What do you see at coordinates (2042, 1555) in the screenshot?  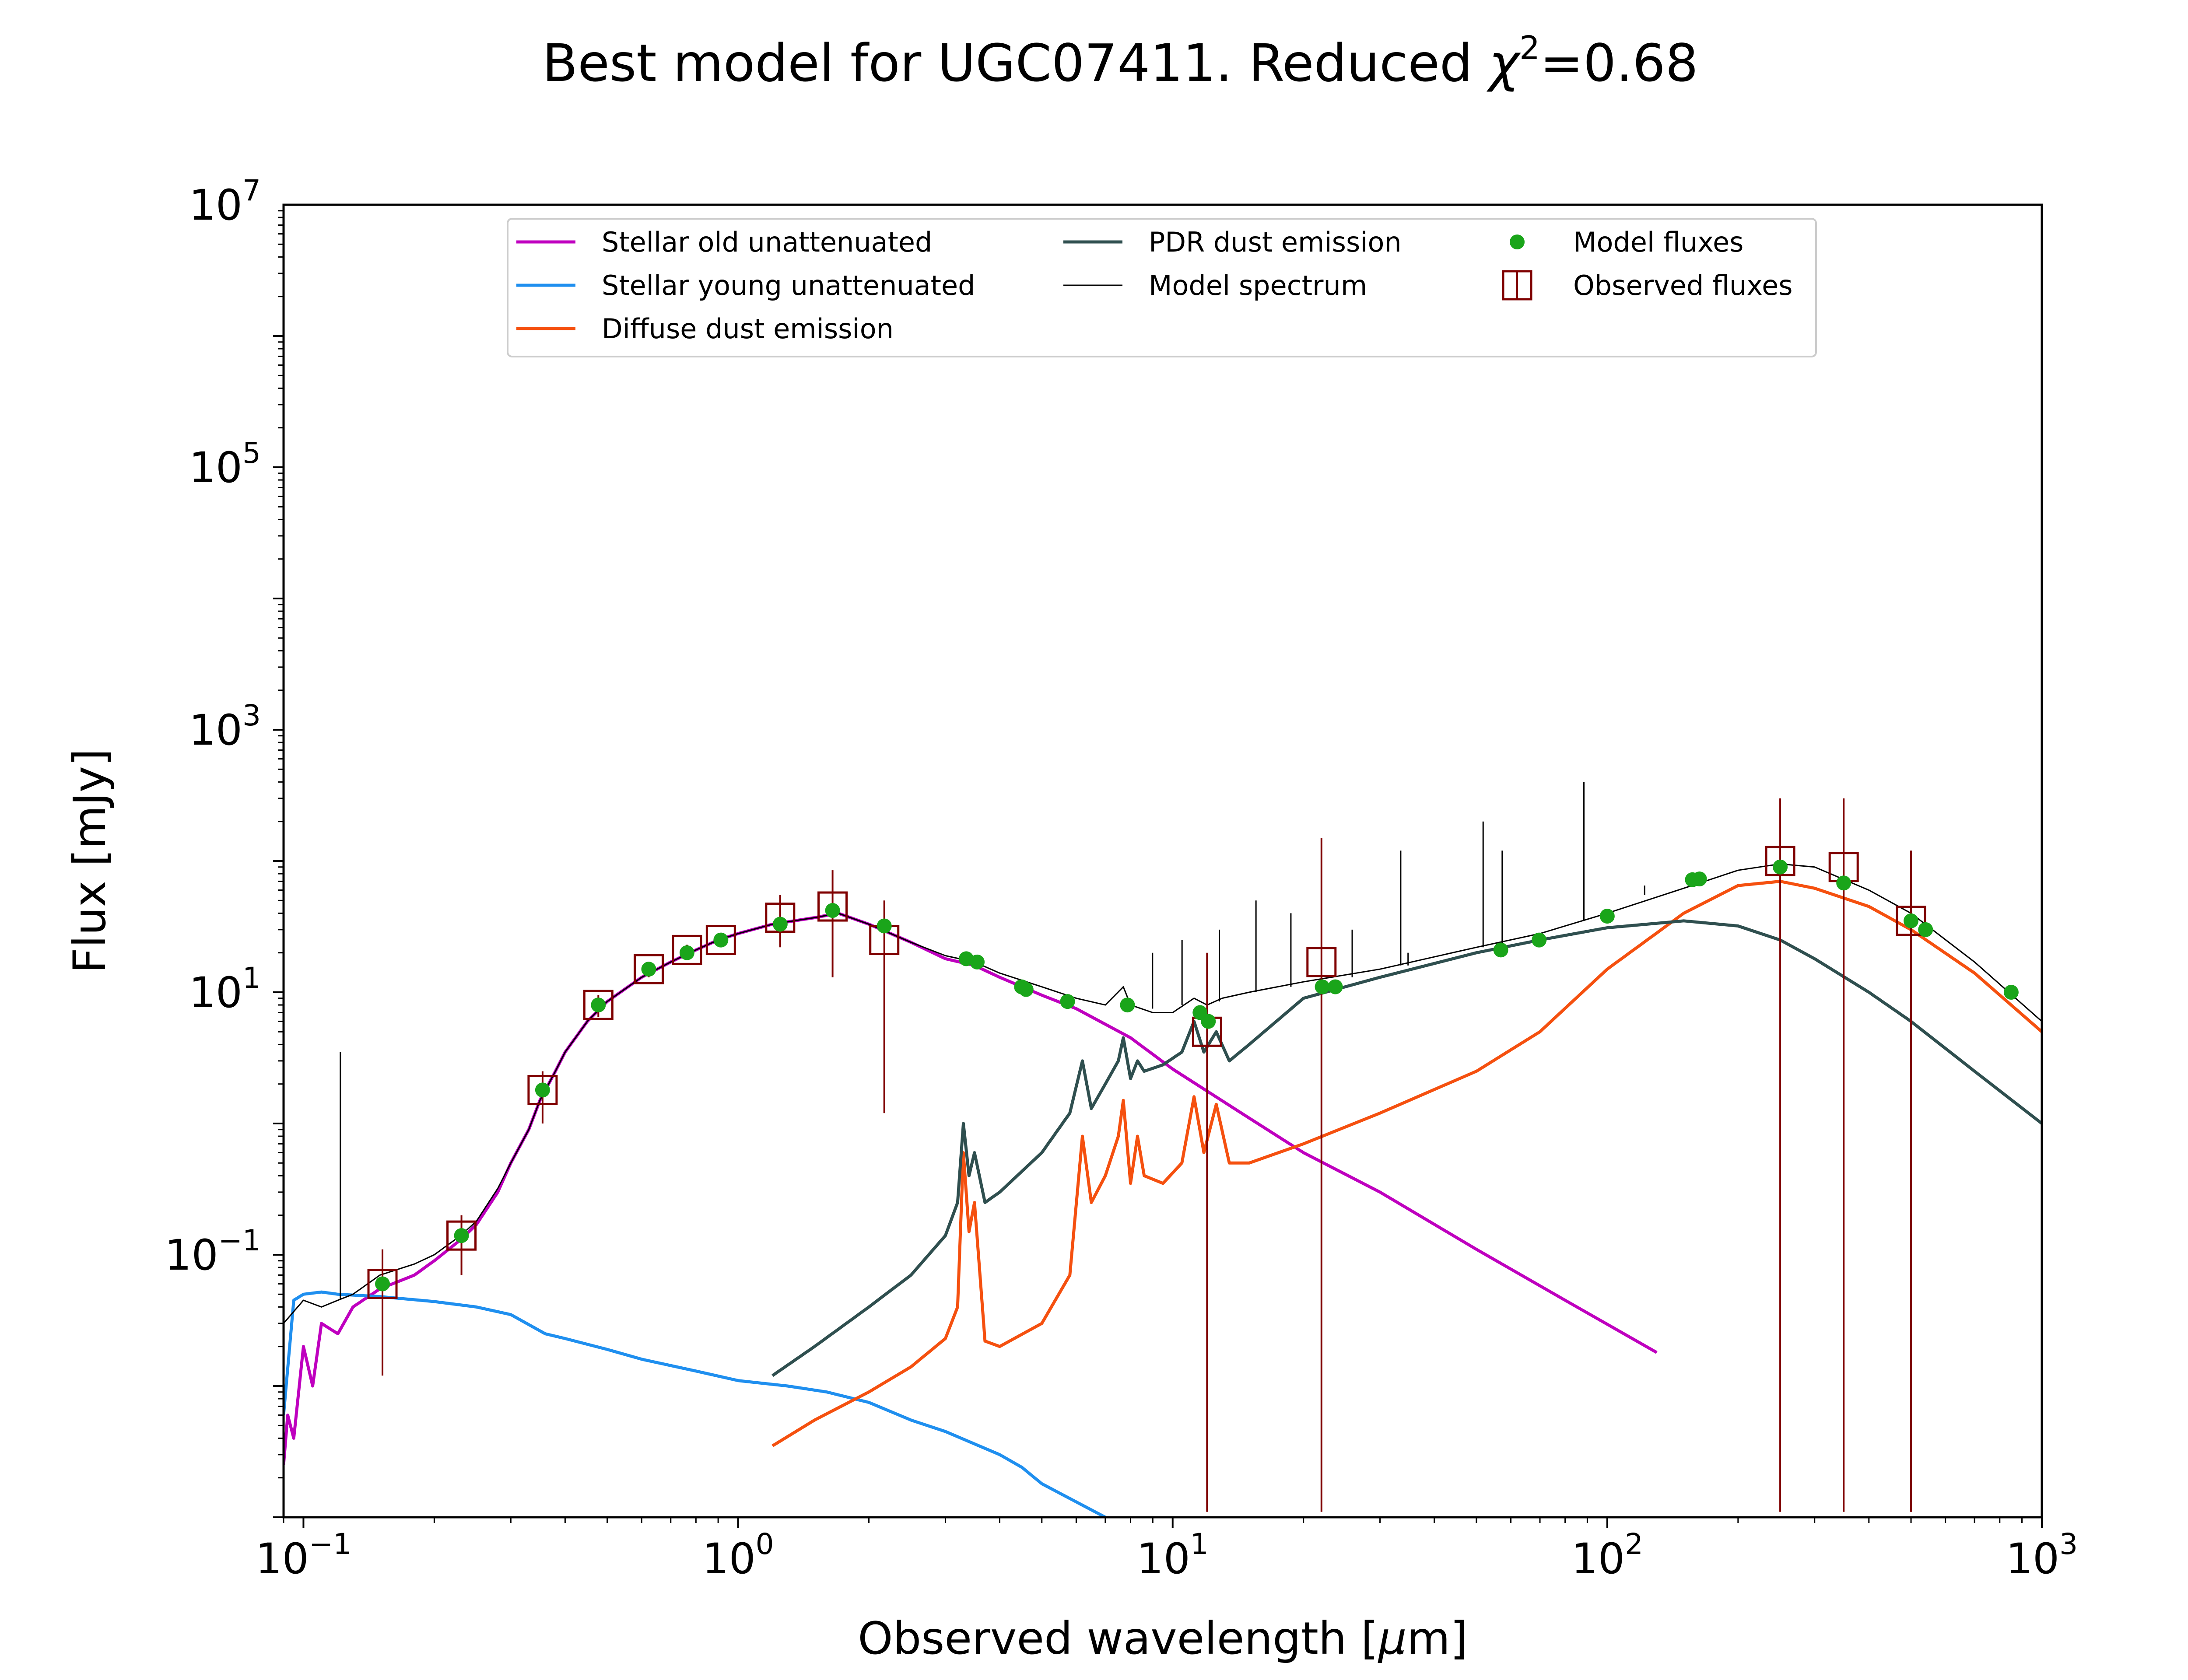 I see `x-tick-label: 10³` at bounding box center [2042, 1555].